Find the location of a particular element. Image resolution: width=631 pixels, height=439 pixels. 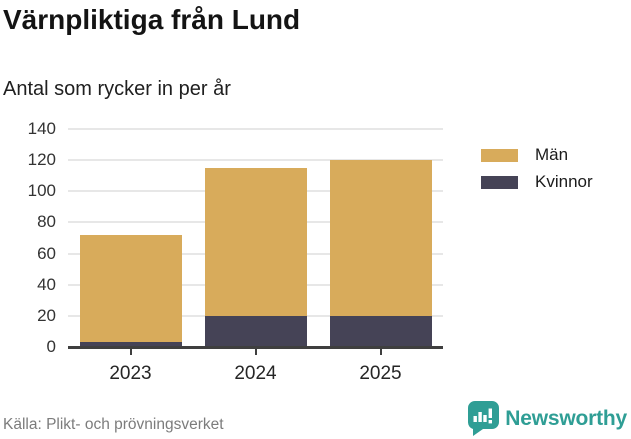

legend-item-män: Män is located at coordinates (537, 155).